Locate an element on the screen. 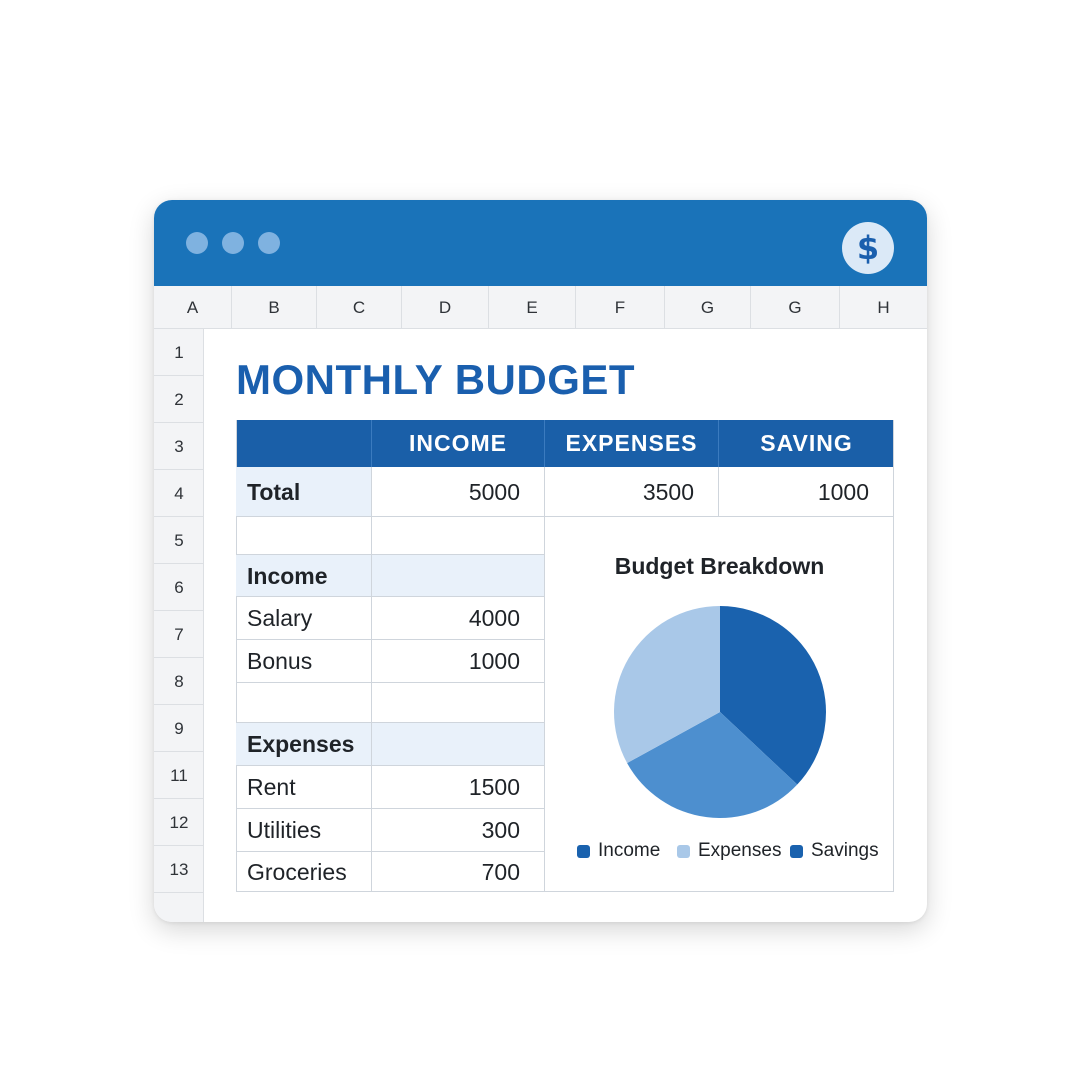 The image size is (1080, 1080). legend-item-savings: Savings is located at coordinates (834, 851).